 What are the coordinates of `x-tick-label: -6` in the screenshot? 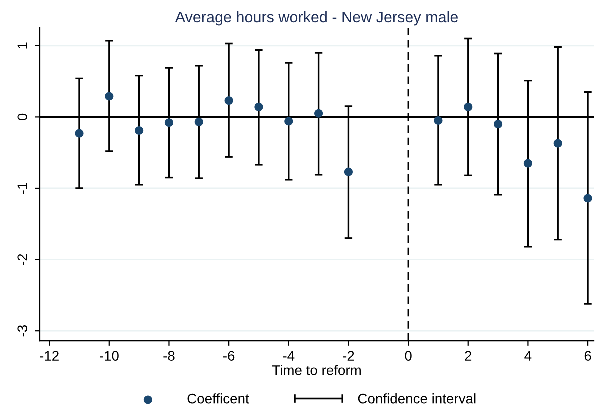 It's located at (229, 356).